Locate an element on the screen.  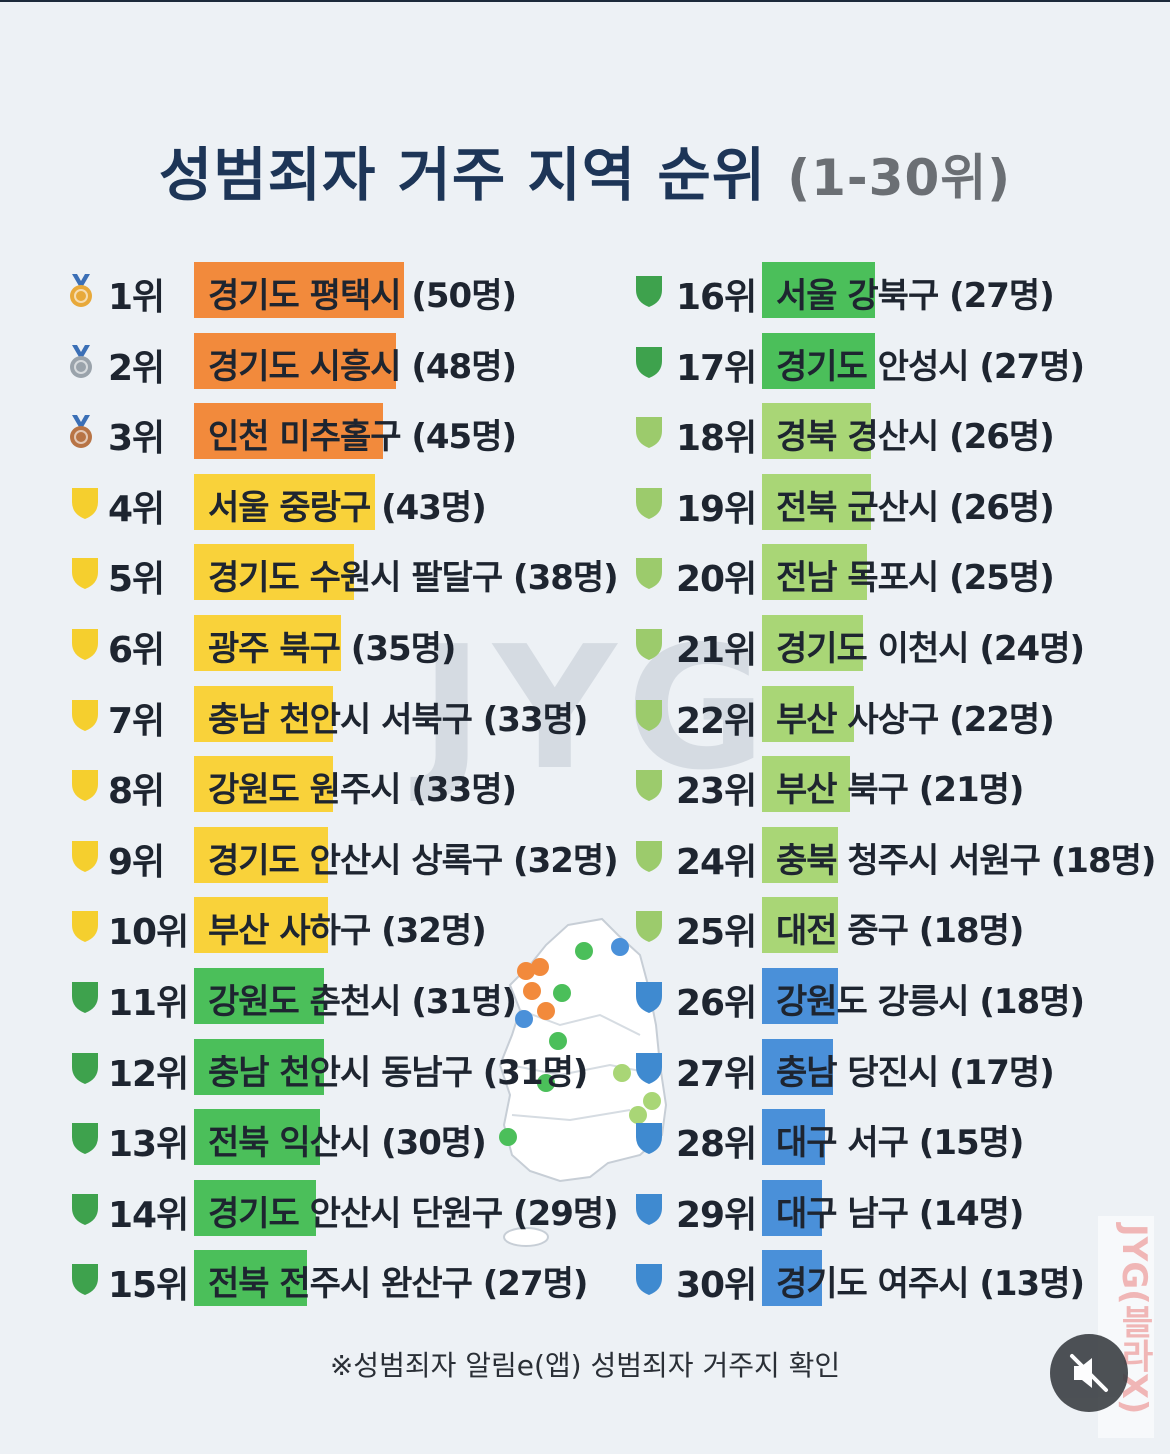
region-label: 전북 익산시 (30명) is located at coordinates (347, 1143).